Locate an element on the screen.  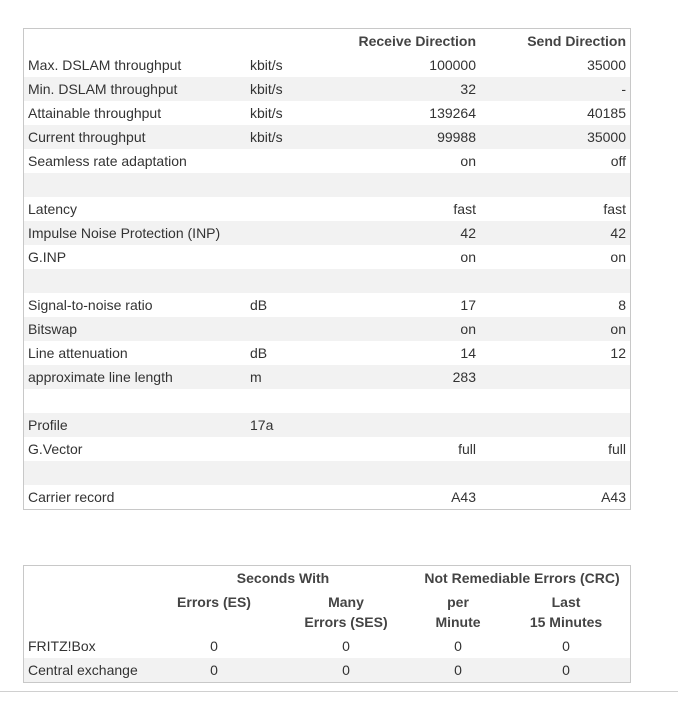
row-label: G.INP is located at coordinates (47, 257).